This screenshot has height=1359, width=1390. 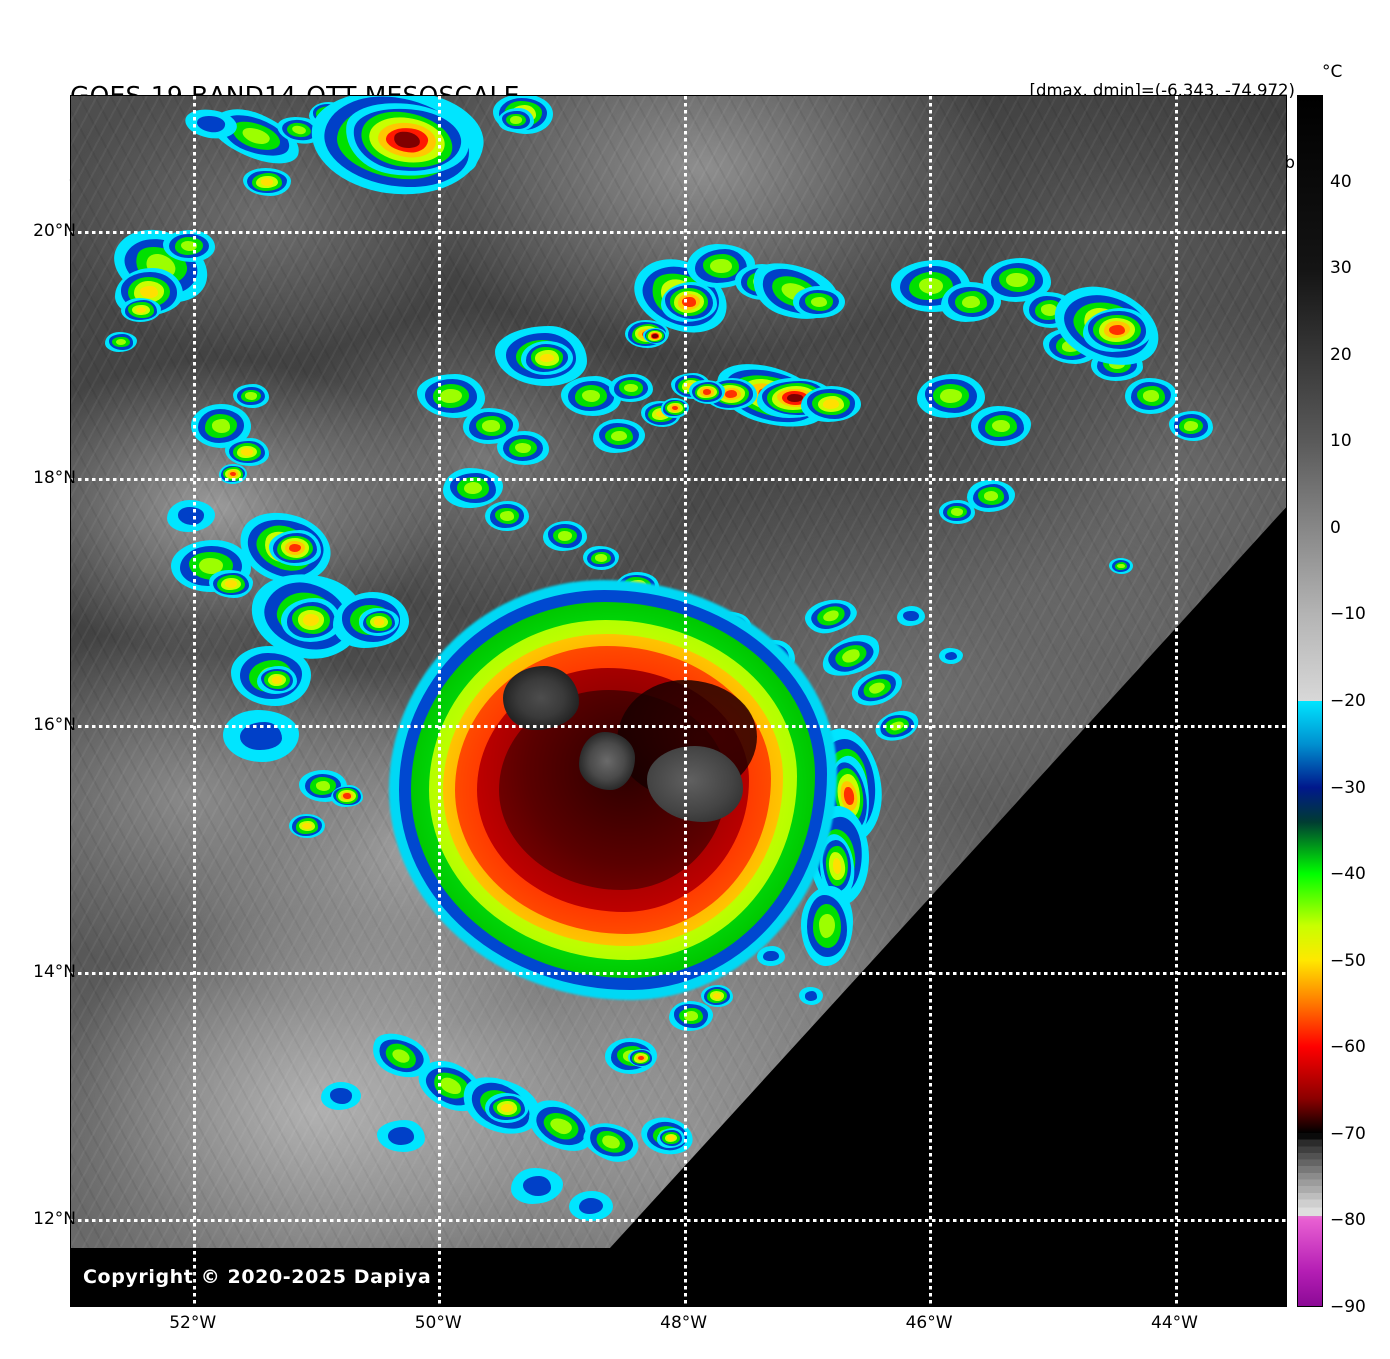 What do you see at coordinates (1335, 527) in the screenshot?
I see `colorbar-tick-label: 0` at bounding box center [1335, 527].